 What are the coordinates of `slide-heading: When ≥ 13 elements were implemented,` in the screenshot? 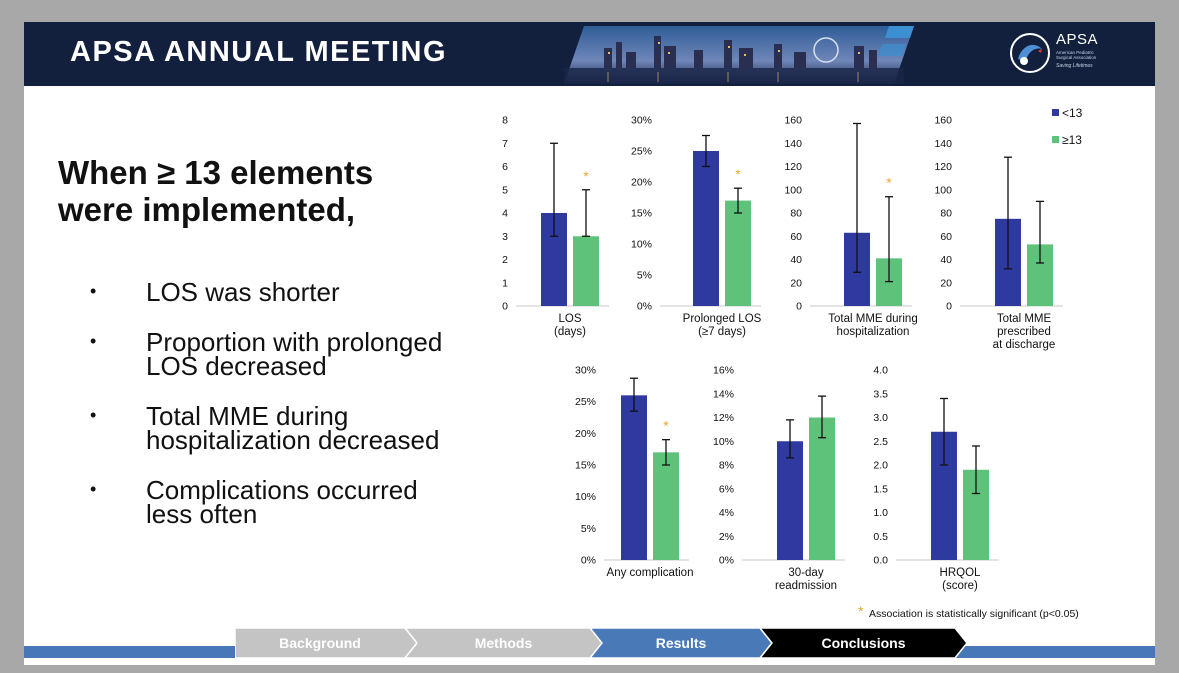 It's located at (268, 191).